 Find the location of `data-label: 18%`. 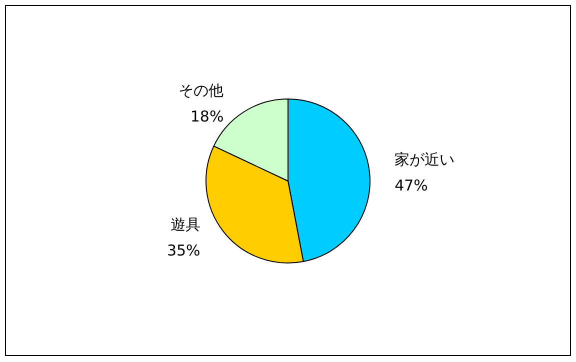

data-label: 18% is located at coordinates (207, 116).